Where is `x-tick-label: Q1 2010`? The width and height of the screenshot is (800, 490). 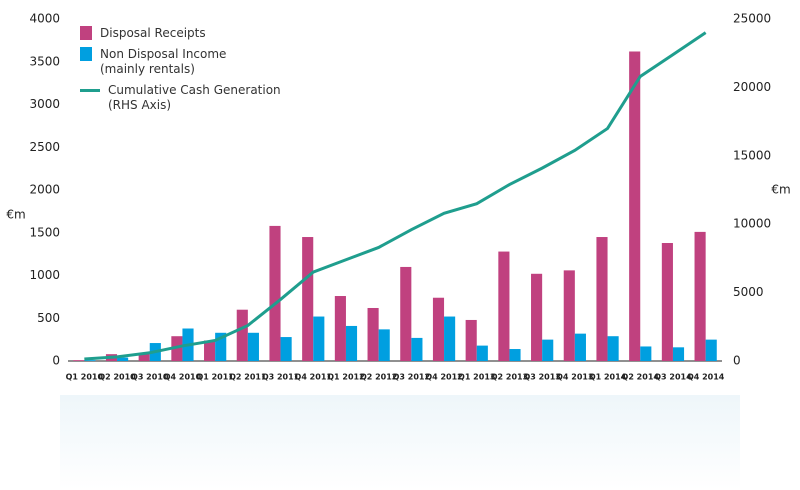
x-tick-label: Q1 2010 is located at coordinates (85, 377).